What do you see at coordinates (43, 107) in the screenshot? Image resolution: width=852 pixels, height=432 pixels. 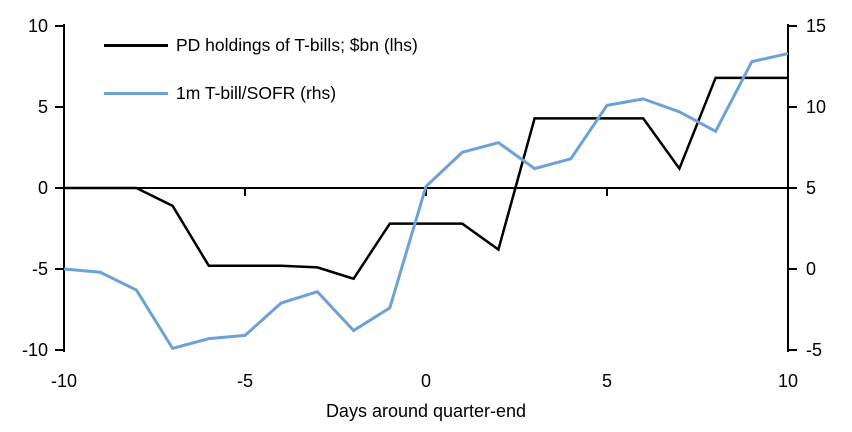 I see `left-axis-tick-label: 5` at bounding box center [43, 107].